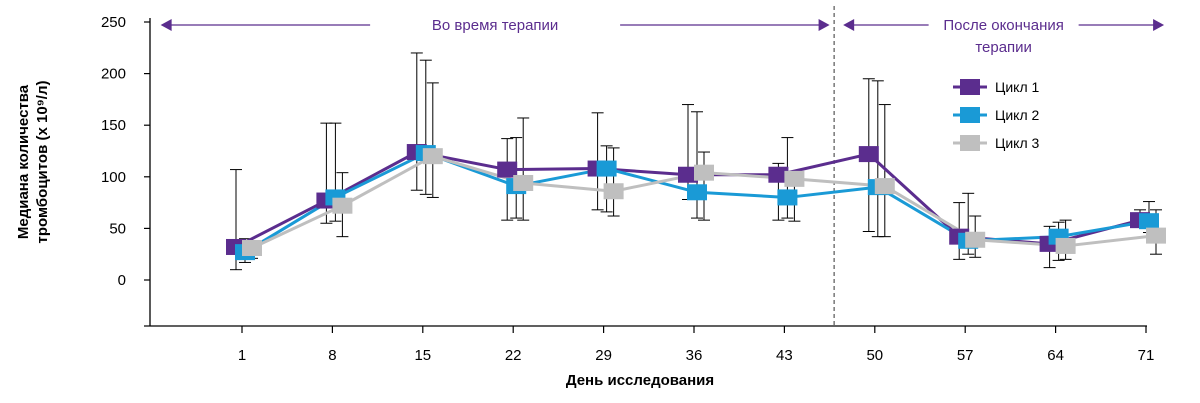  What do you see at coordinates (33, 162) in the screenshot?
I see `y-axis-title: Медиана количества тромбоцитов (х 10⁹/л)` at bounding box center [33, 162].